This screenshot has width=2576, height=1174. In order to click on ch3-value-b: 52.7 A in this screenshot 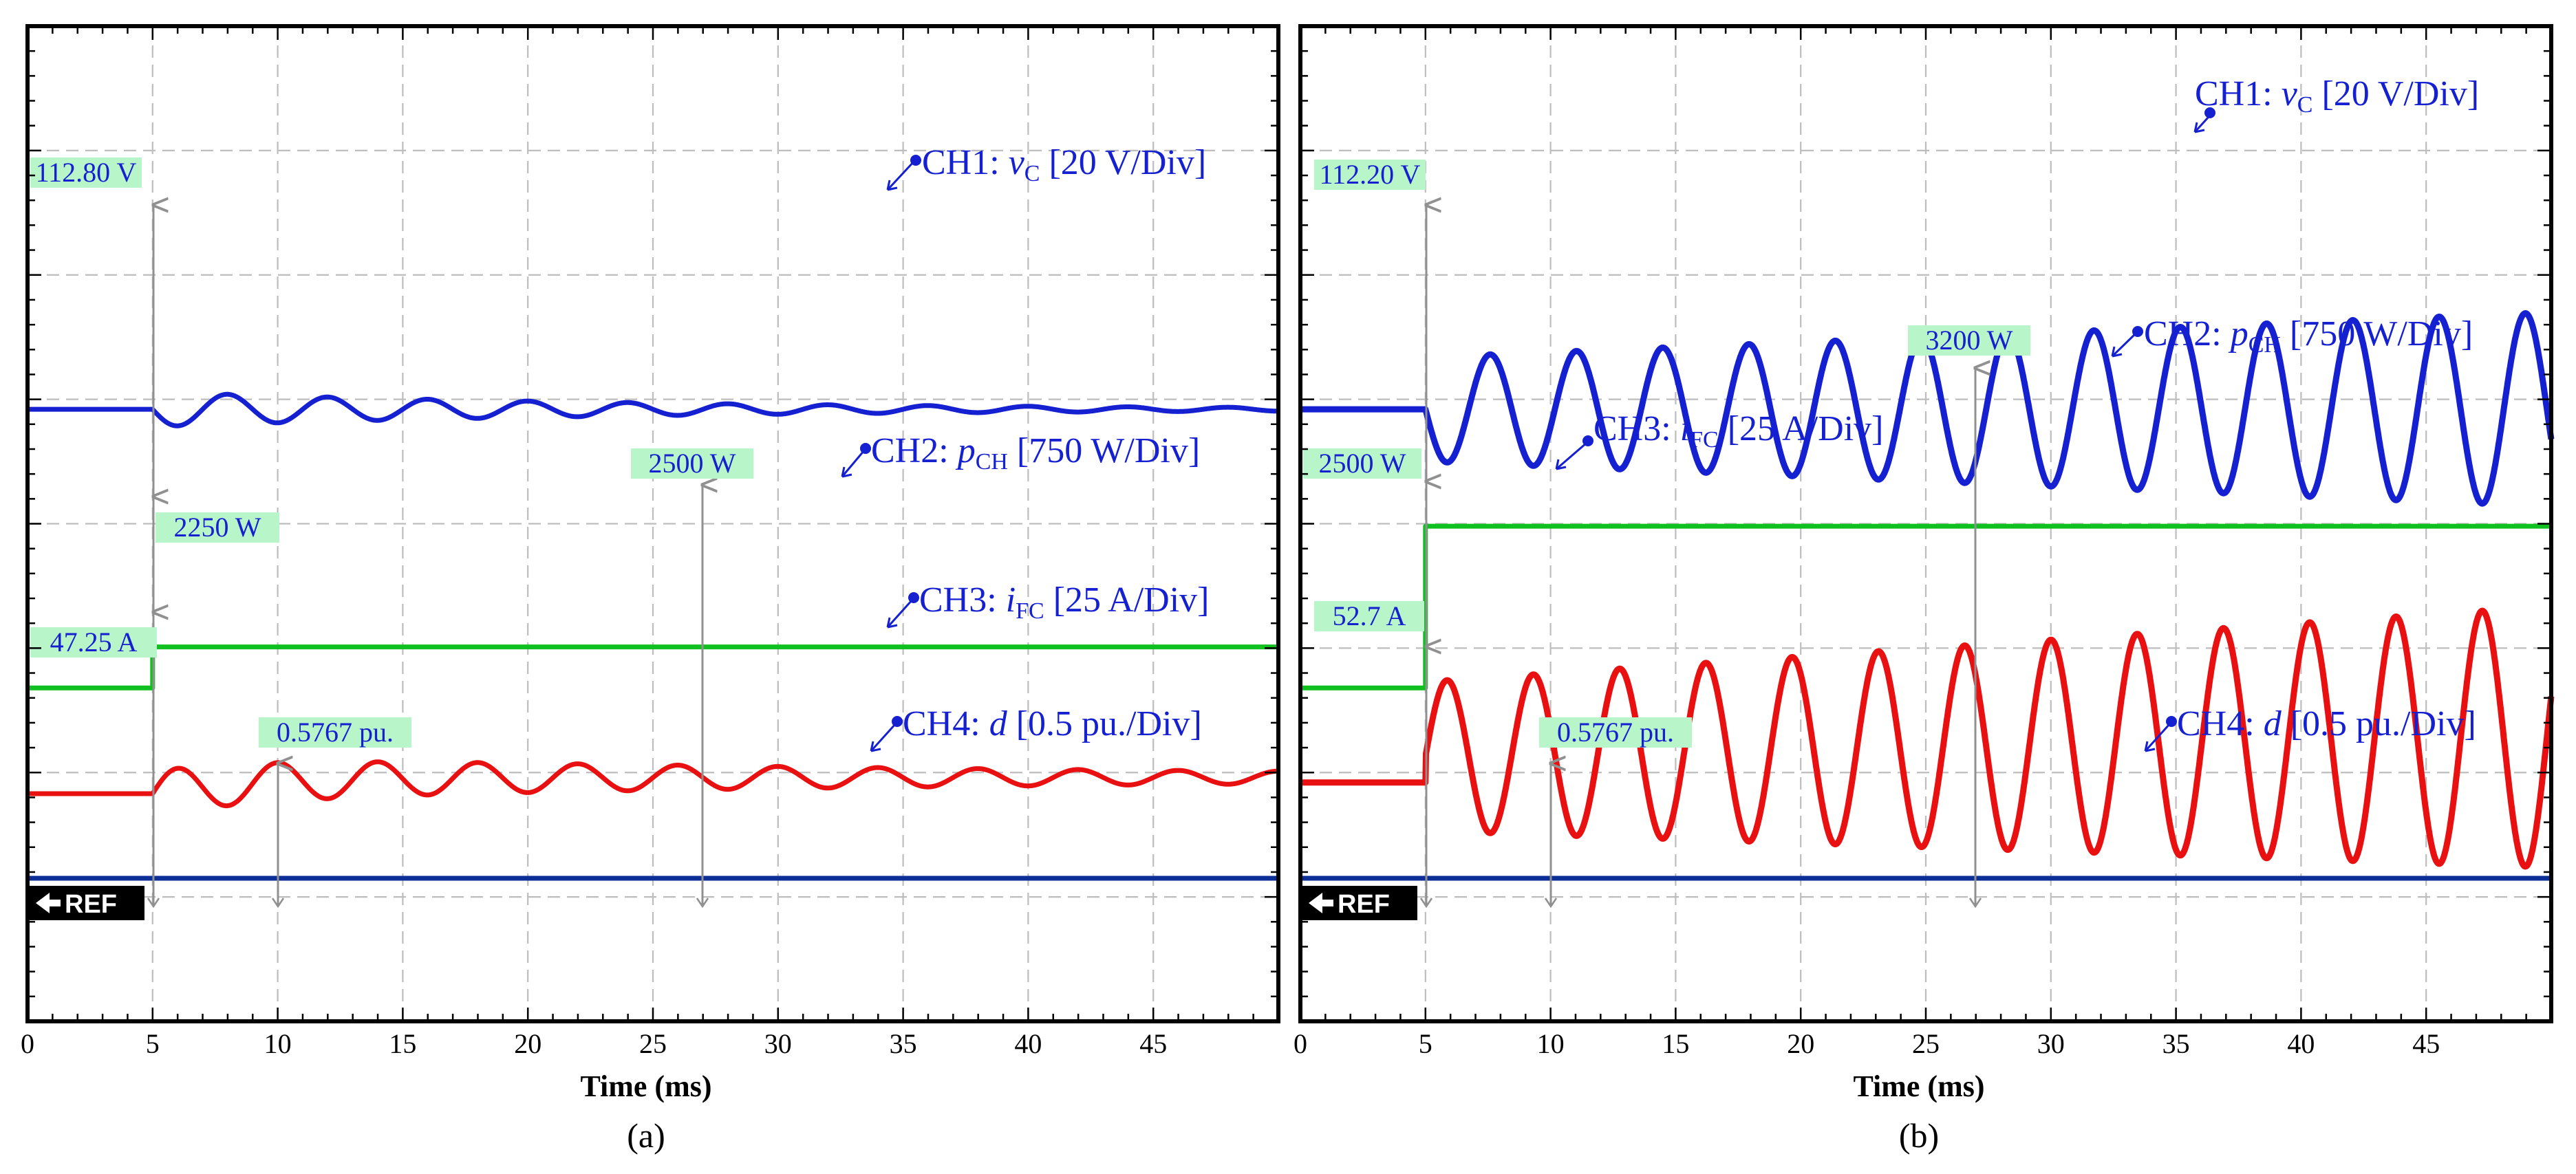, I will do `click(1370, 615)`.